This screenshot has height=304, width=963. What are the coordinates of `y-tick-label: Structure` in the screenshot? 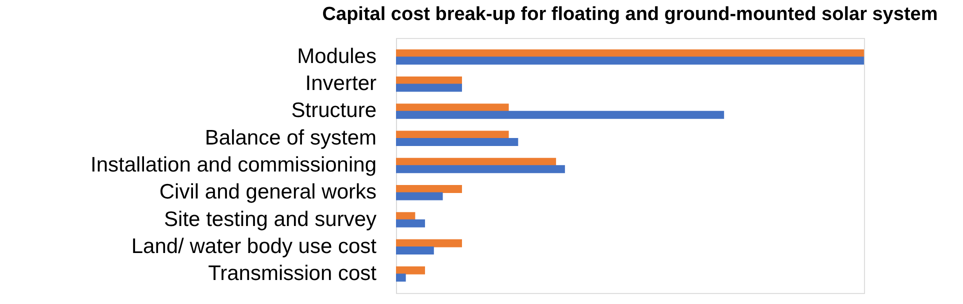 It's located at (333, 110).